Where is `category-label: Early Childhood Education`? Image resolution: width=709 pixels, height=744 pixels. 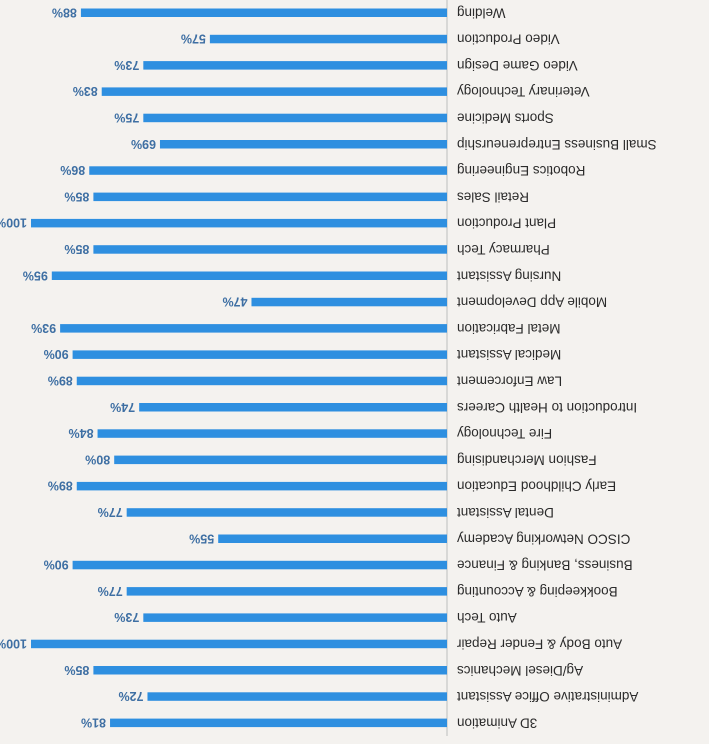
category-label: Early Childhood Education is located at coordinates (536, 486).